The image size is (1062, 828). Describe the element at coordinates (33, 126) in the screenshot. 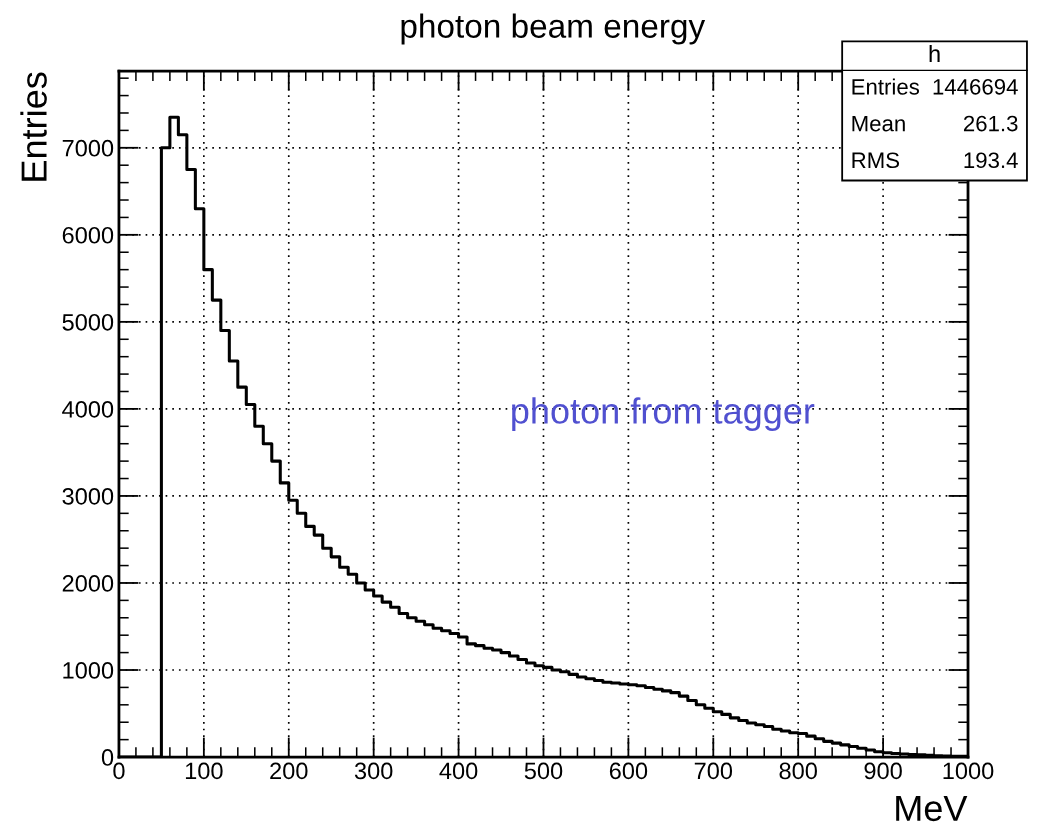

I see `y-axis-title: Entries` at that location.